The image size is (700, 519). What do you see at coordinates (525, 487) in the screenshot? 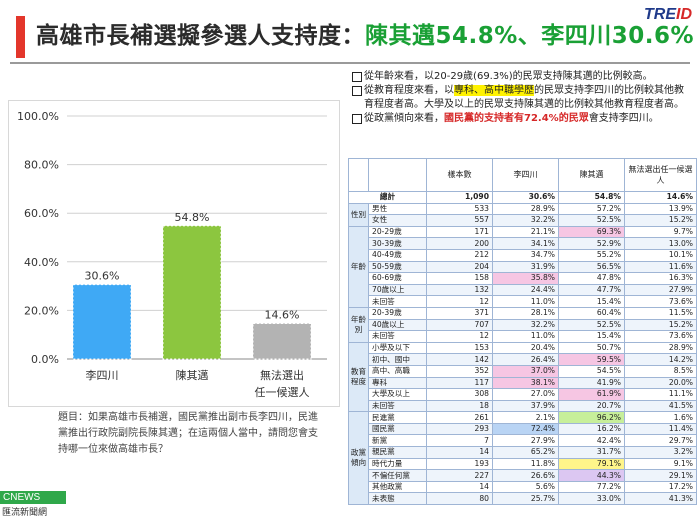
I see `table-cell: 5.6%` at bounding box center [525, 487].